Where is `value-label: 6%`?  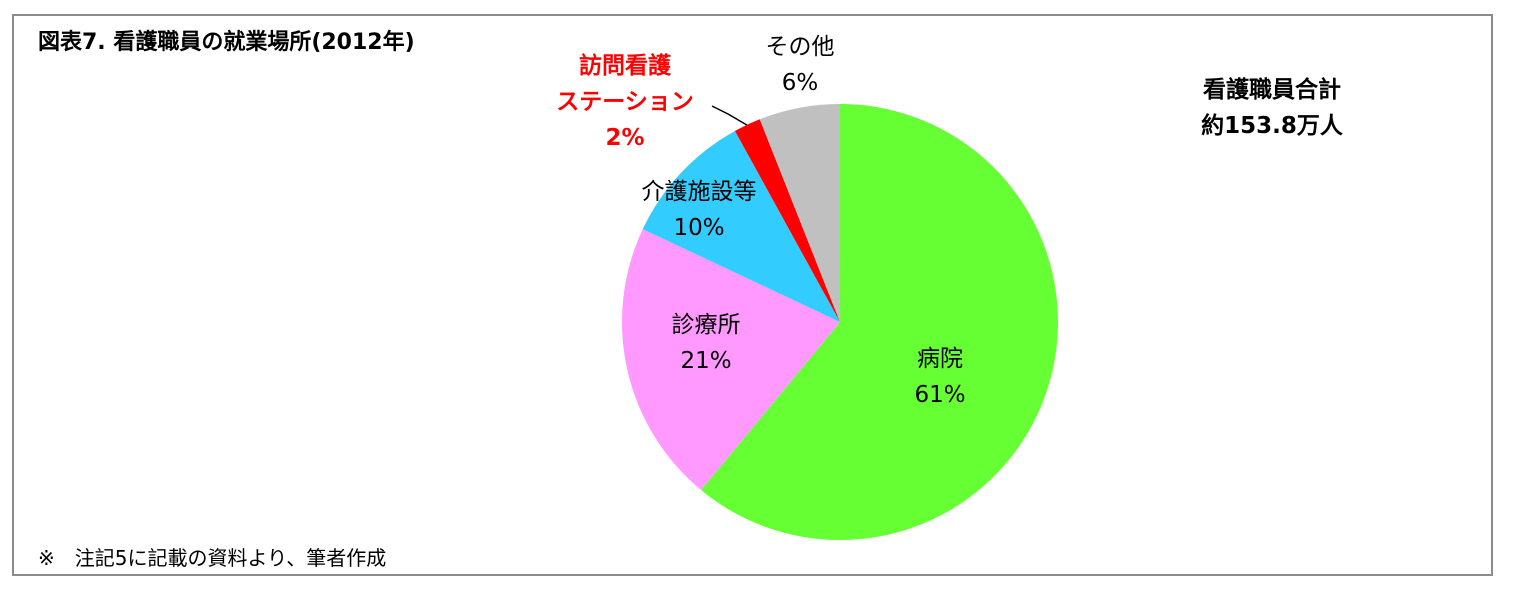
value-label: 6% is located at coordinates (800, 83).